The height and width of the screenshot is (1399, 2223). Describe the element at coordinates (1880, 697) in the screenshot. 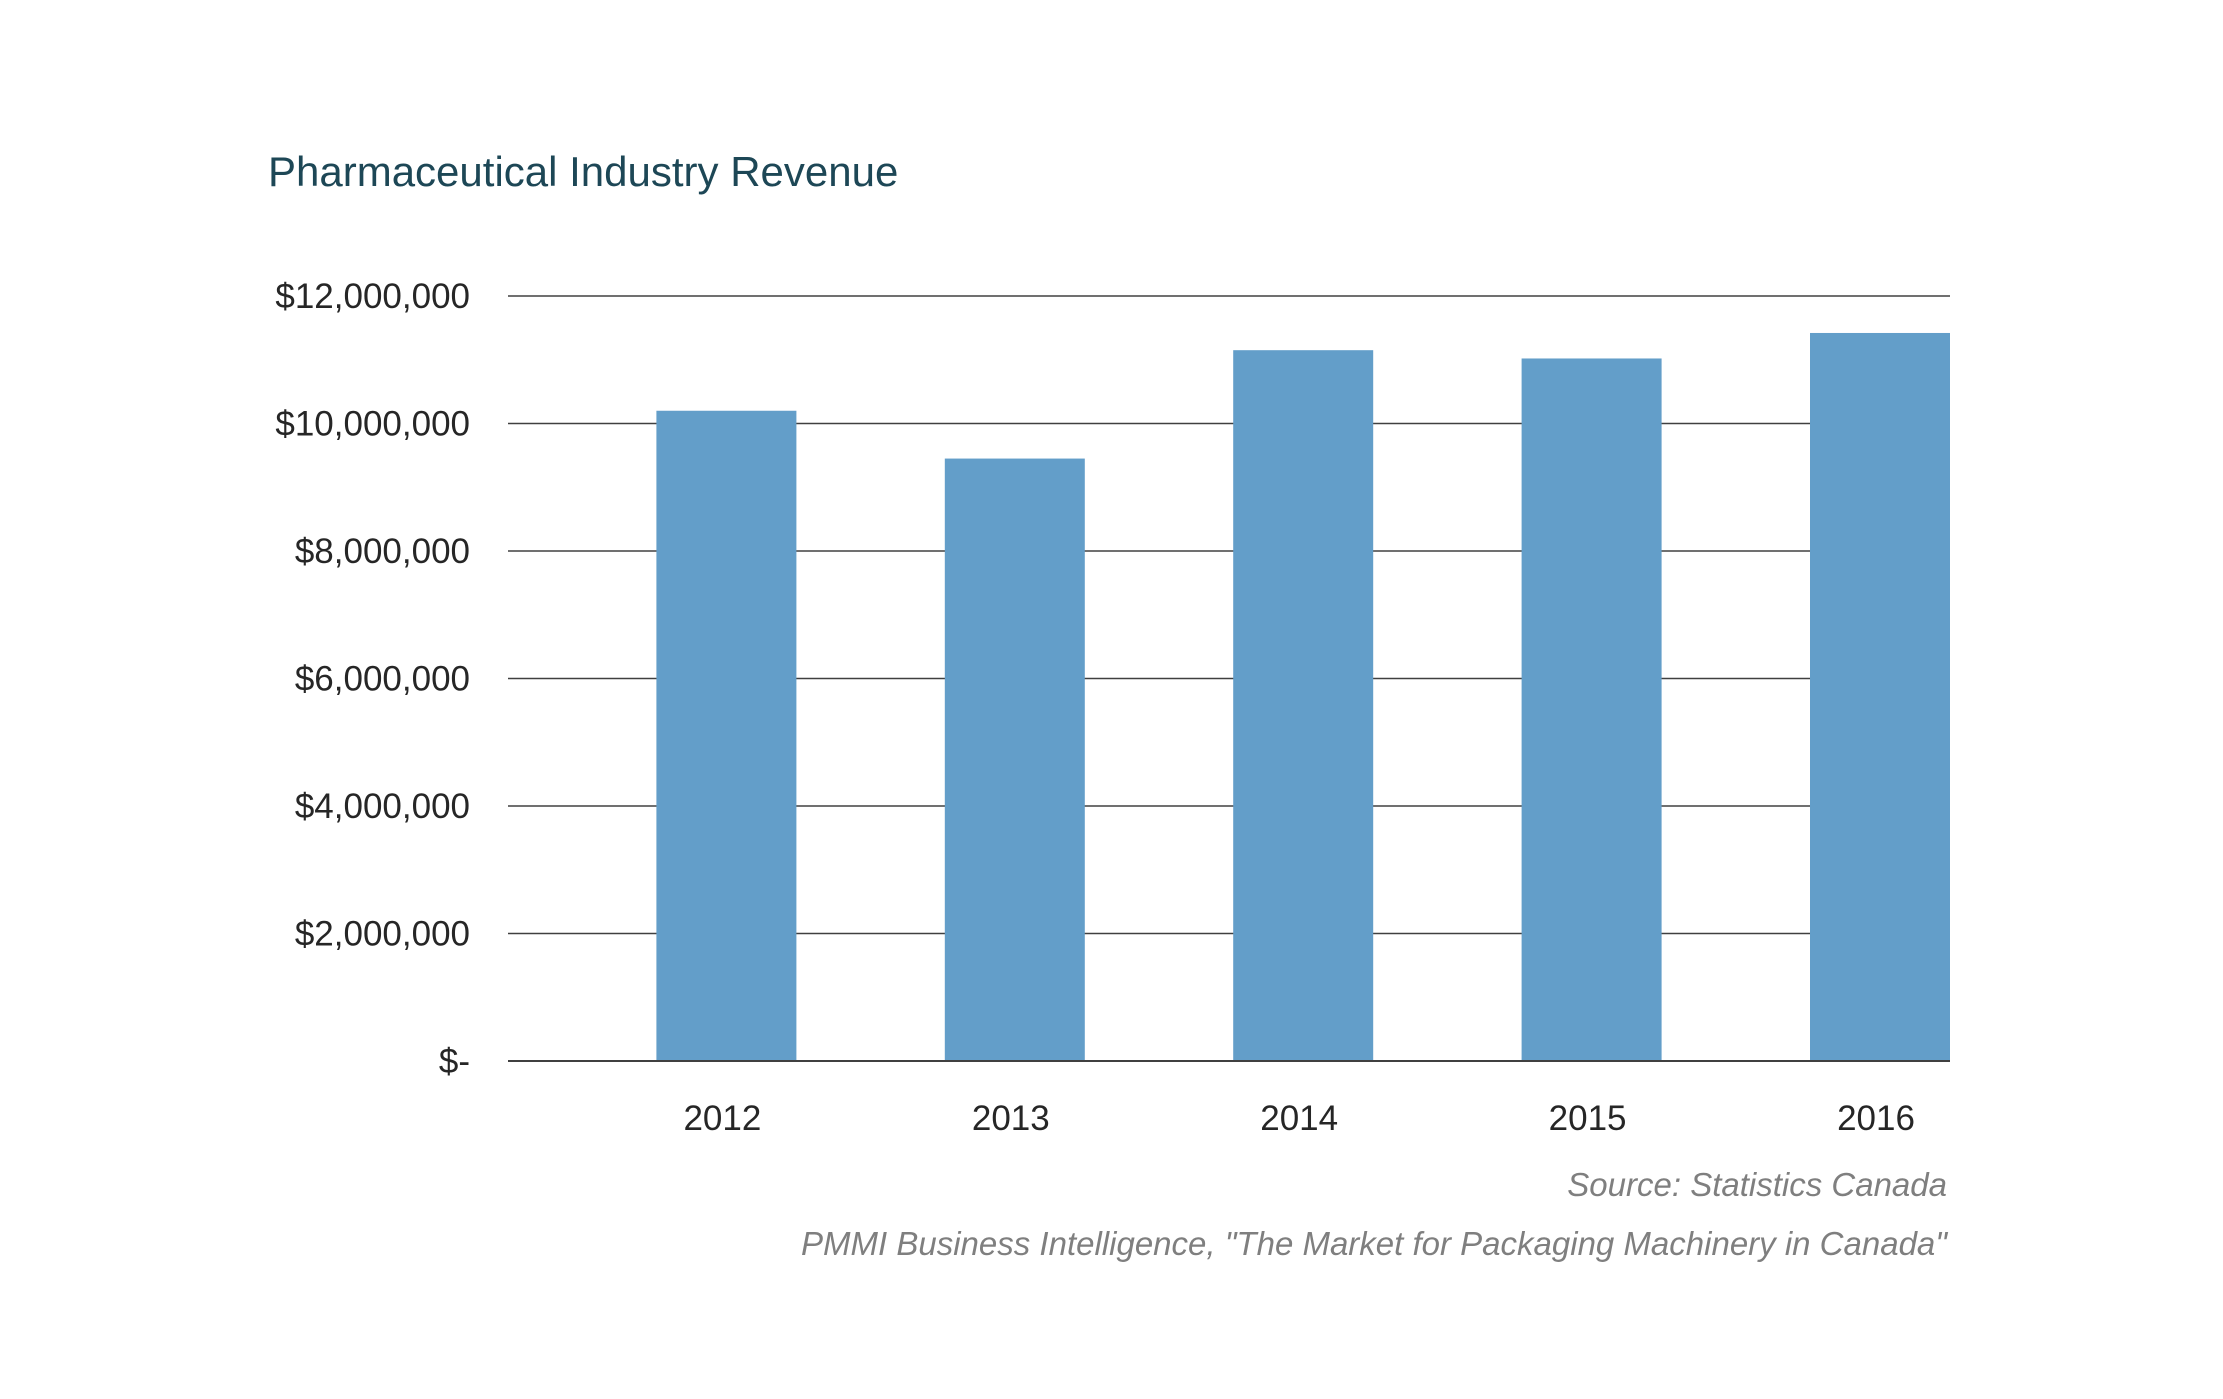

I see `bar-2016` at that location.